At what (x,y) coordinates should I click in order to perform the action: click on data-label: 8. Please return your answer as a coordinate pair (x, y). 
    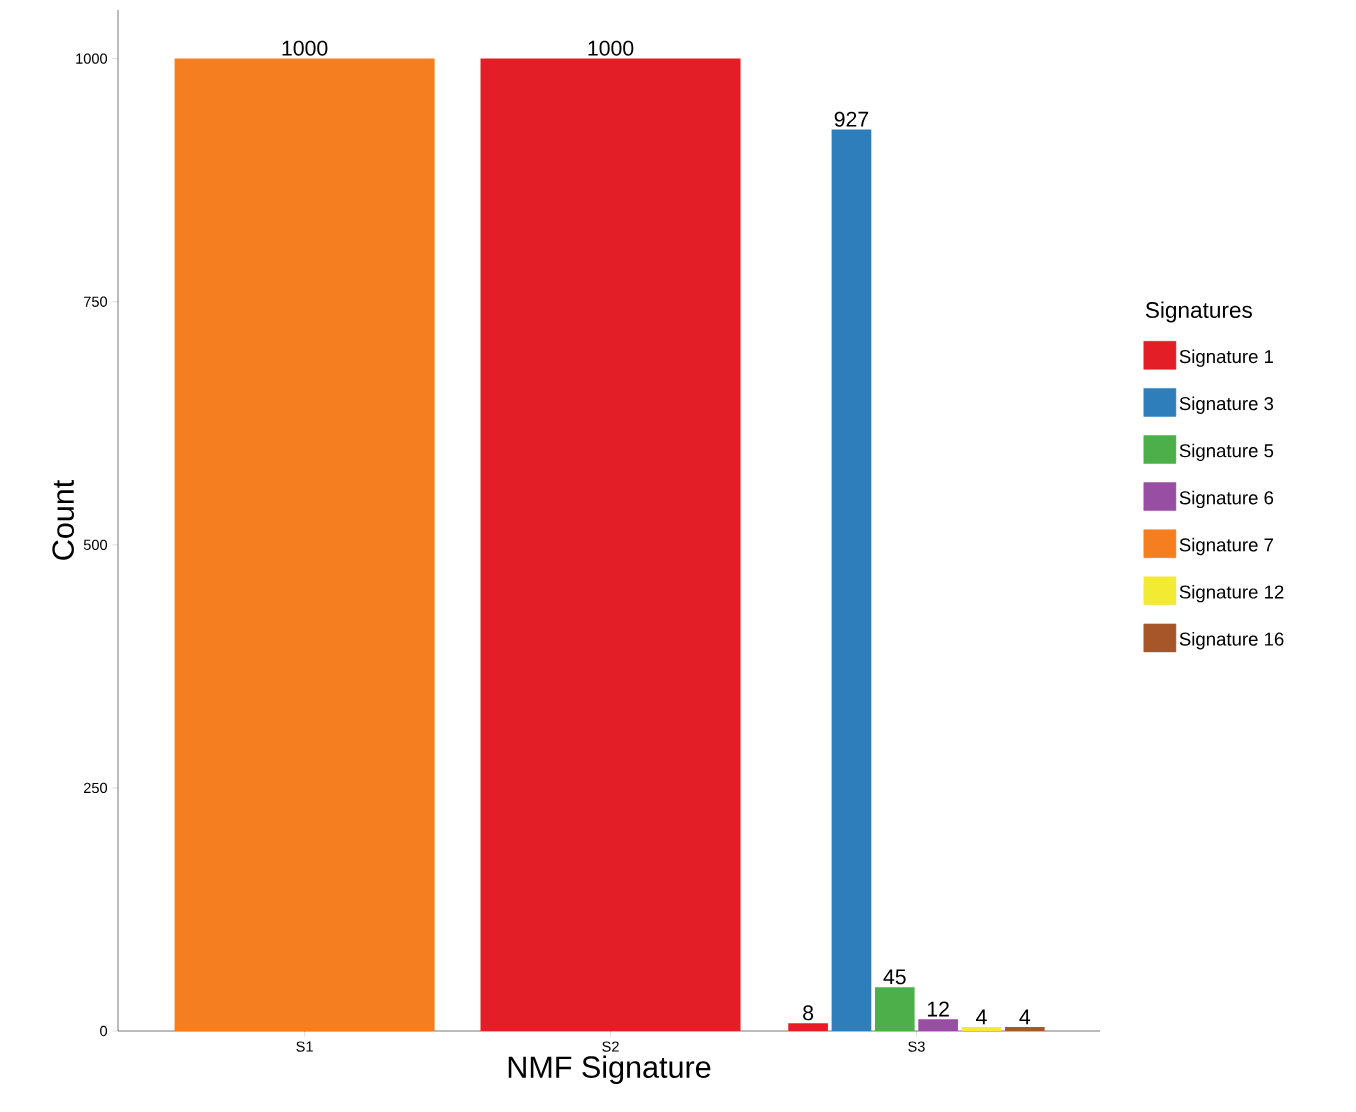
    Looking at the image, I should click on (808, 1013).